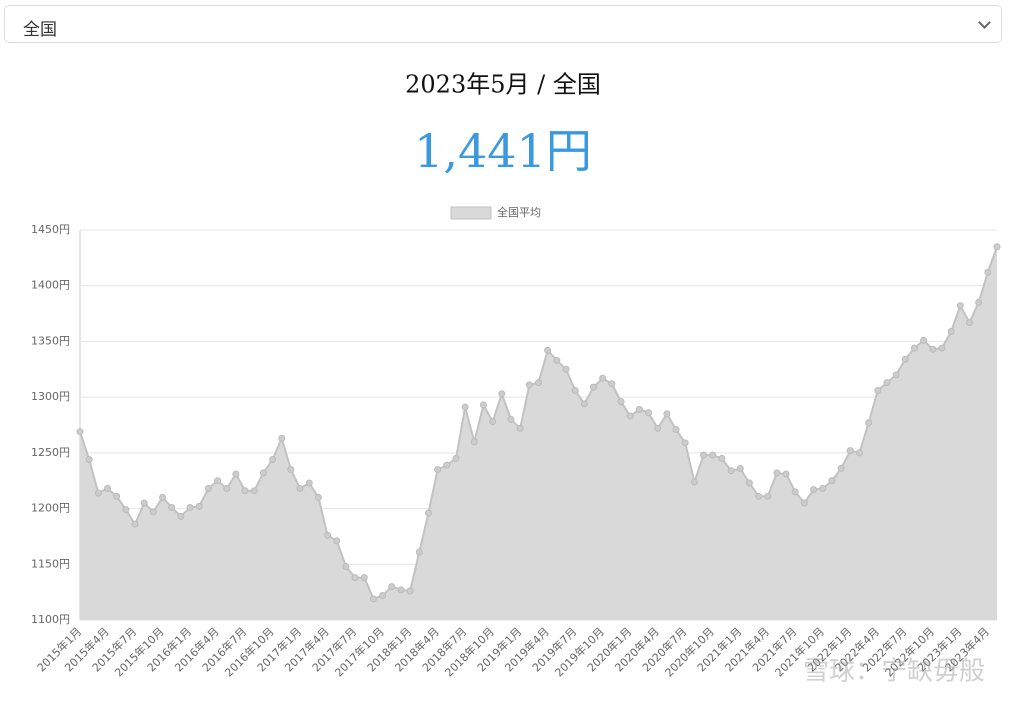 The width and height of the screenshot is (1016, 704). What do you see at coordinates (499, 649) in the screenshot?
I see `x-tick-label: 2019年1月` at bounding box center [499, 649].